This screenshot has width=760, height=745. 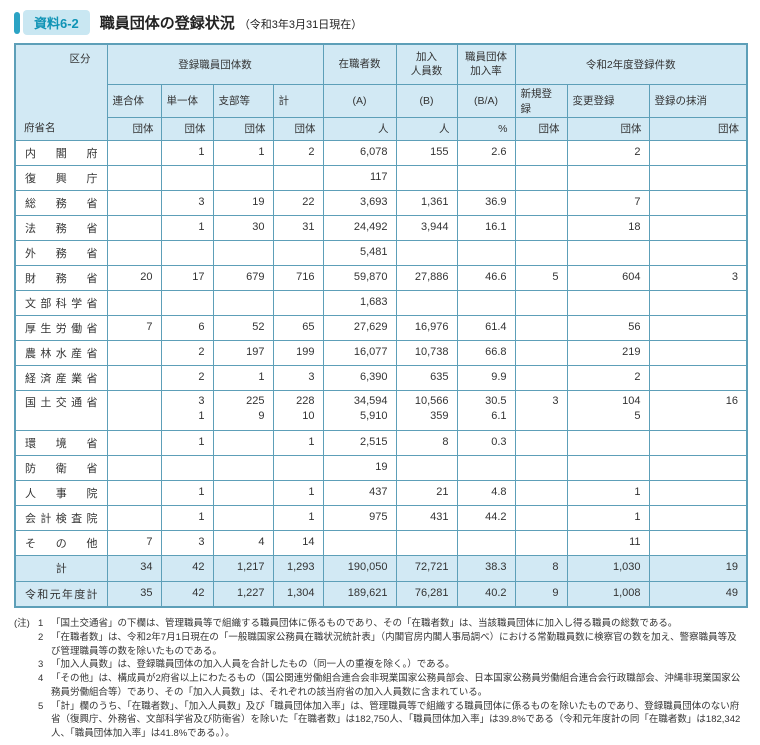 What do you see at coordinates (426, 227) in the screenshot?
I see `table-cell: 3,944` at bounding box center [426, 227].